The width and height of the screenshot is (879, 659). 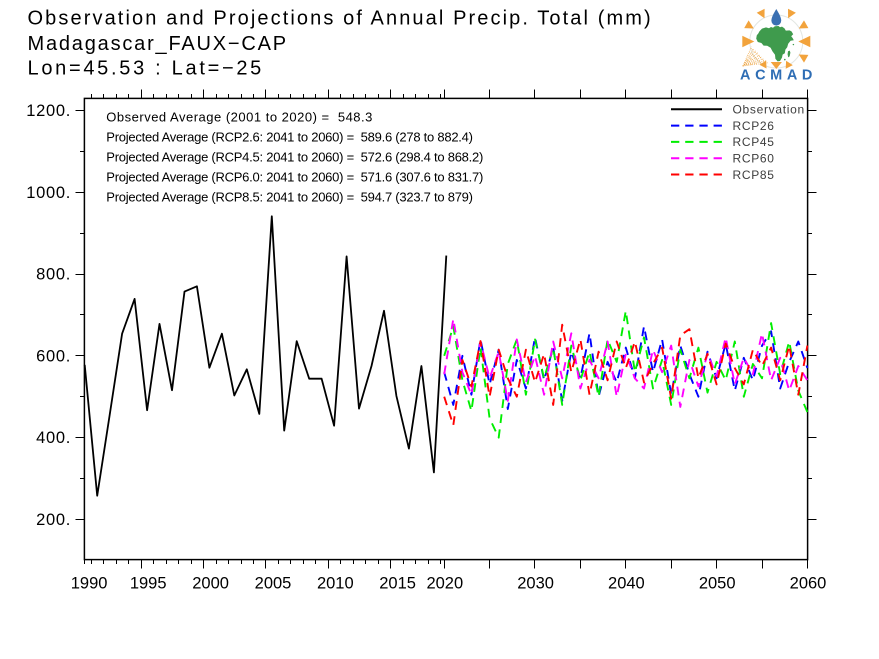 What do you see at coordinates (717, 584) in the screenshot?
I see `svg-text: 2050` at bounding box center [717, 584].